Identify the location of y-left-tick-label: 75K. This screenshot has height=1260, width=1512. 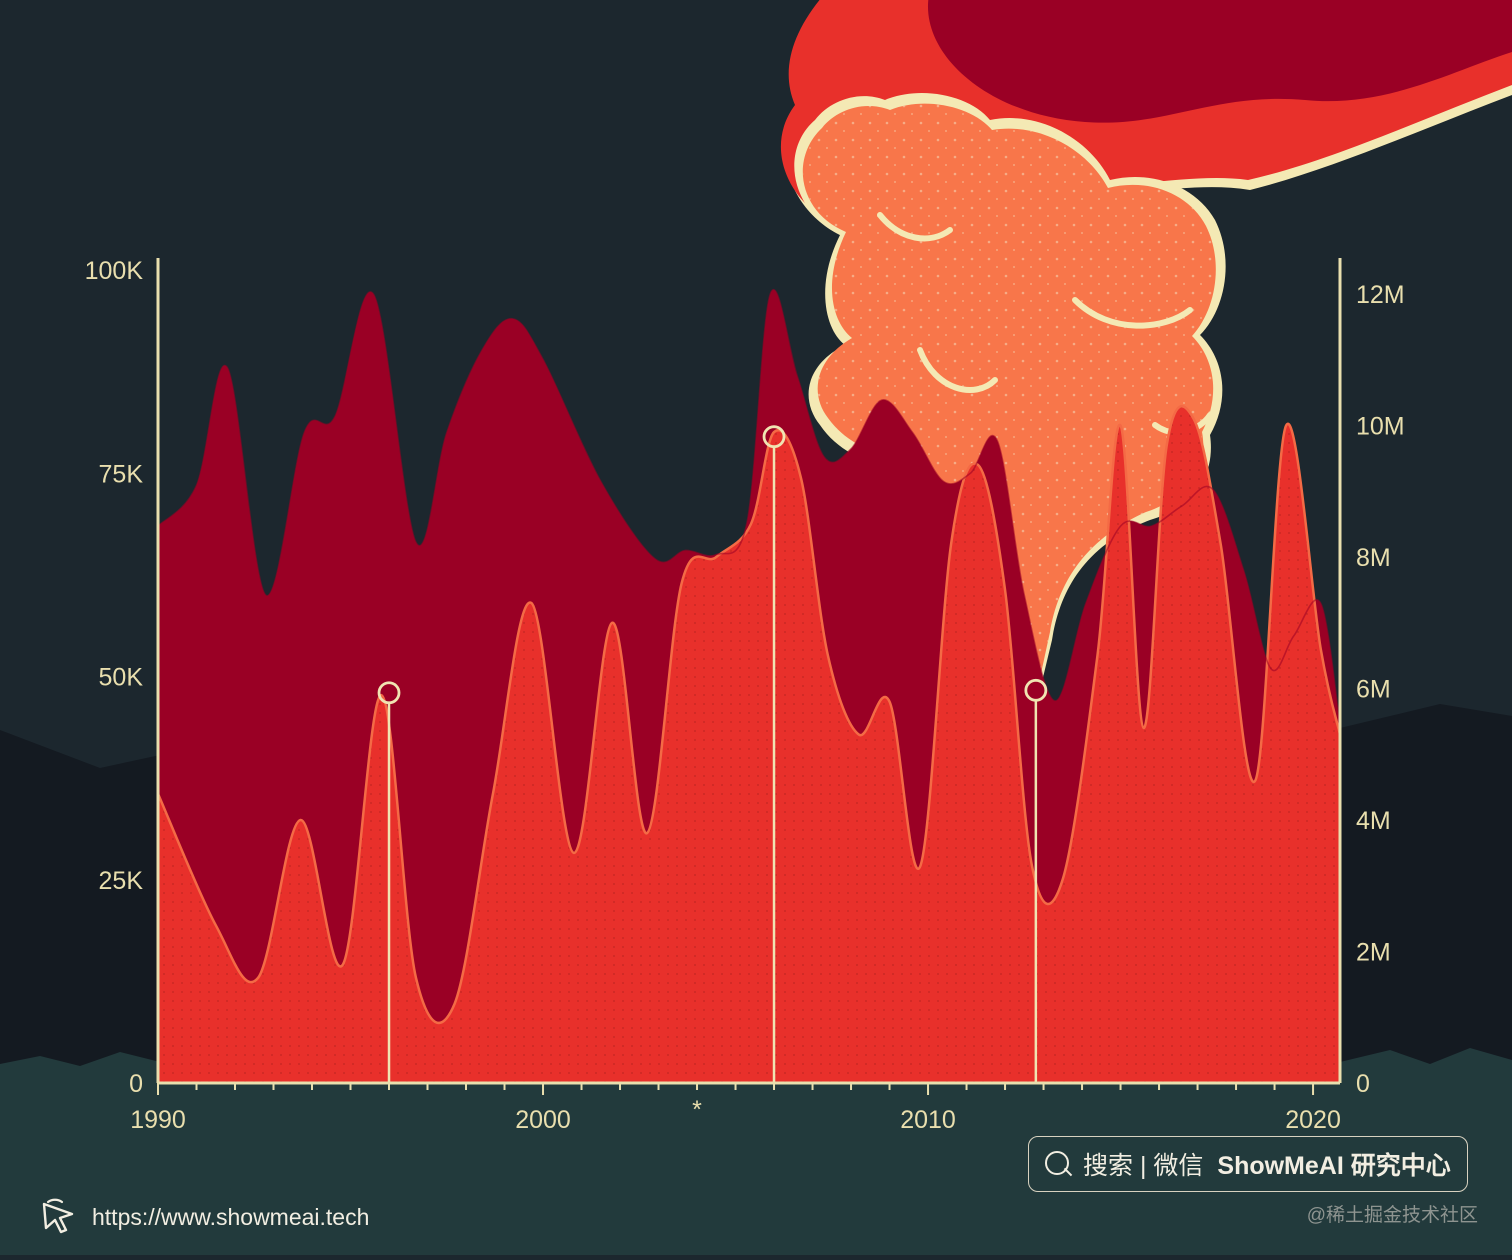
(121, 474).